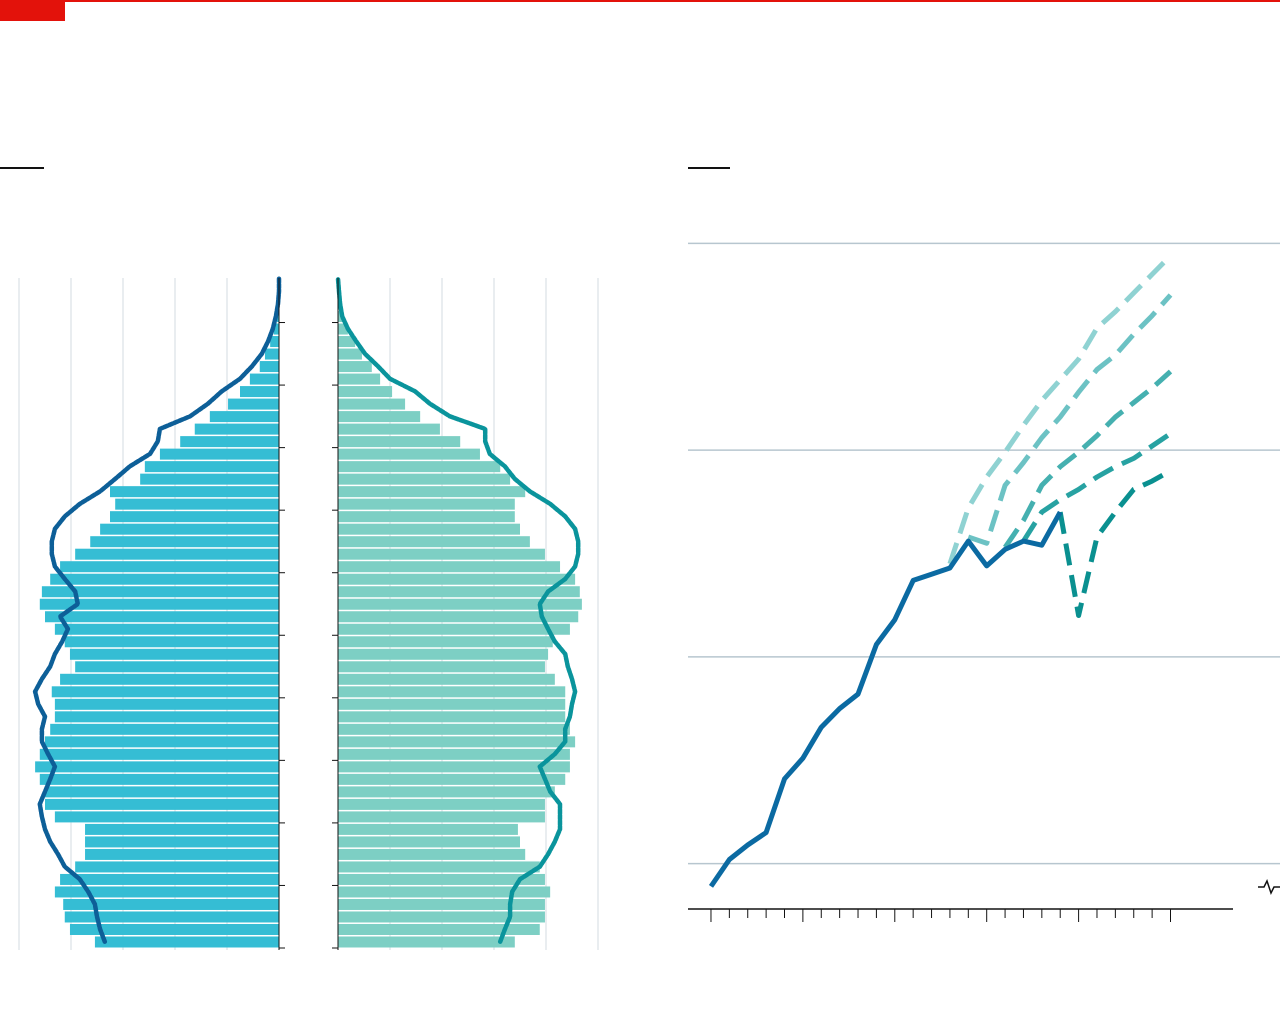 The width and height of the screenshot is (1280, 1020). I want to click on outline, so click(458, 610).